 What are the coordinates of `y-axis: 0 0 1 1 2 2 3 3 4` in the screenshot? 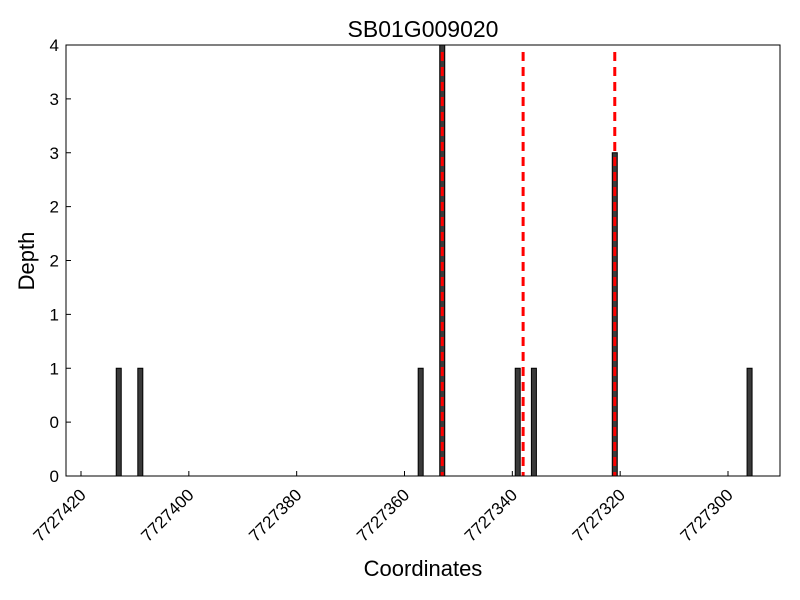 It's located at (60, 261).